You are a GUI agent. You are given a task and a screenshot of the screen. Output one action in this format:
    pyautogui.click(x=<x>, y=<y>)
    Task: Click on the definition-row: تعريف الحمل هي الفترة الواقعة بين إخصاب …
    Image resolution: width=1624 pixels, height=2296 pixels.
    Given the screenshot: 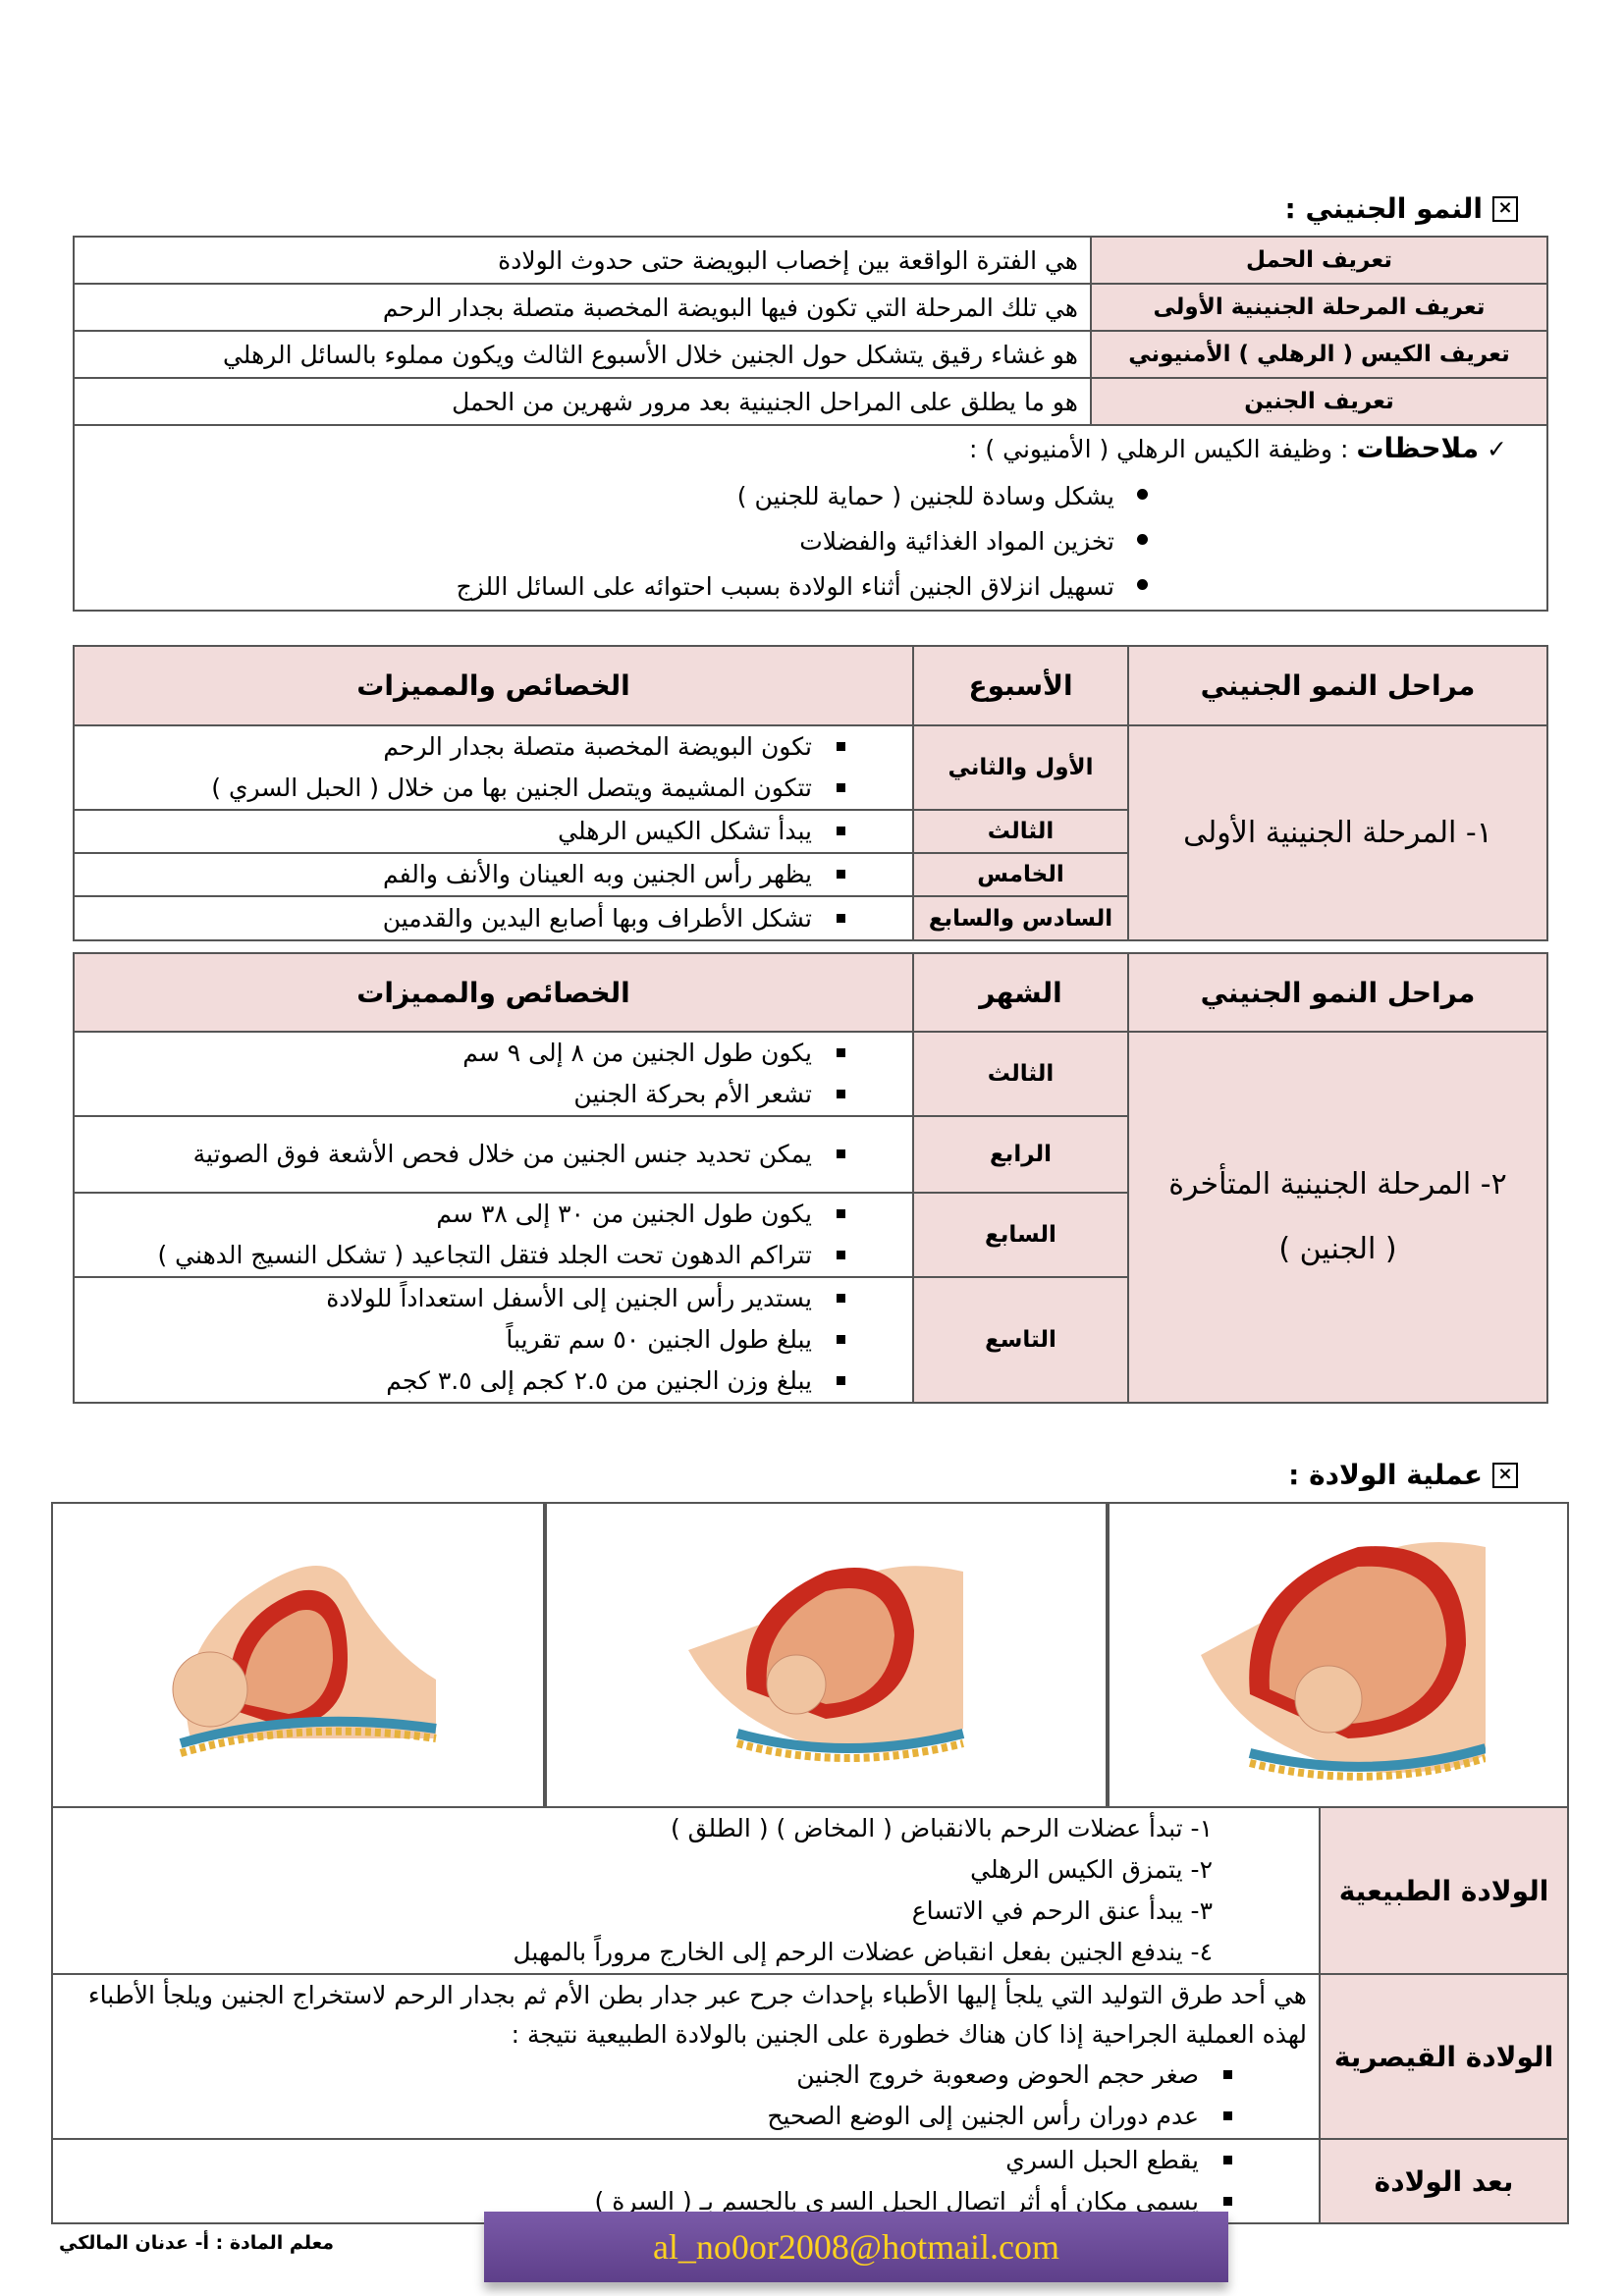 What is the action you would take?
    pyautogui.click(x=810, y=260)
    